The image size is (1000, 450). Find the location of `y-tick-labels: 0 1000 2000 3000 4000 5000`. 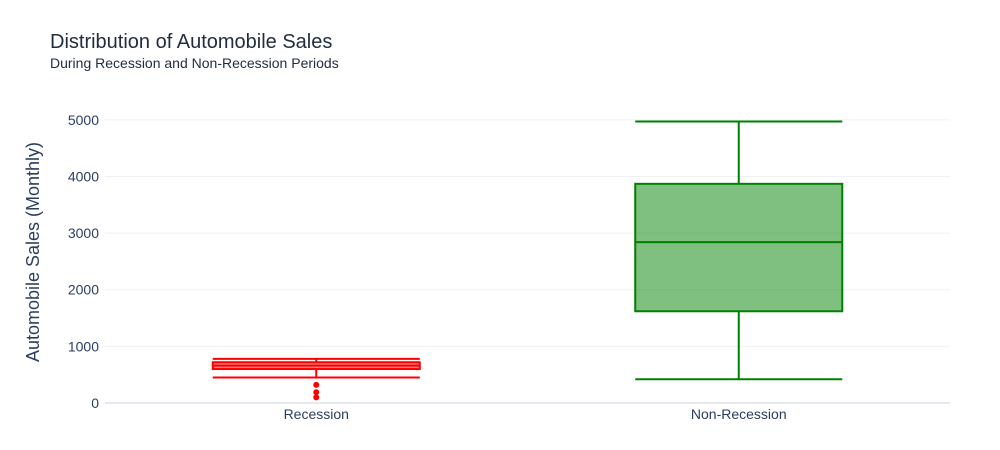

y-tick-labels: 0 1000 2000 3000 4000 5000 is located at coordinates (83, 261).